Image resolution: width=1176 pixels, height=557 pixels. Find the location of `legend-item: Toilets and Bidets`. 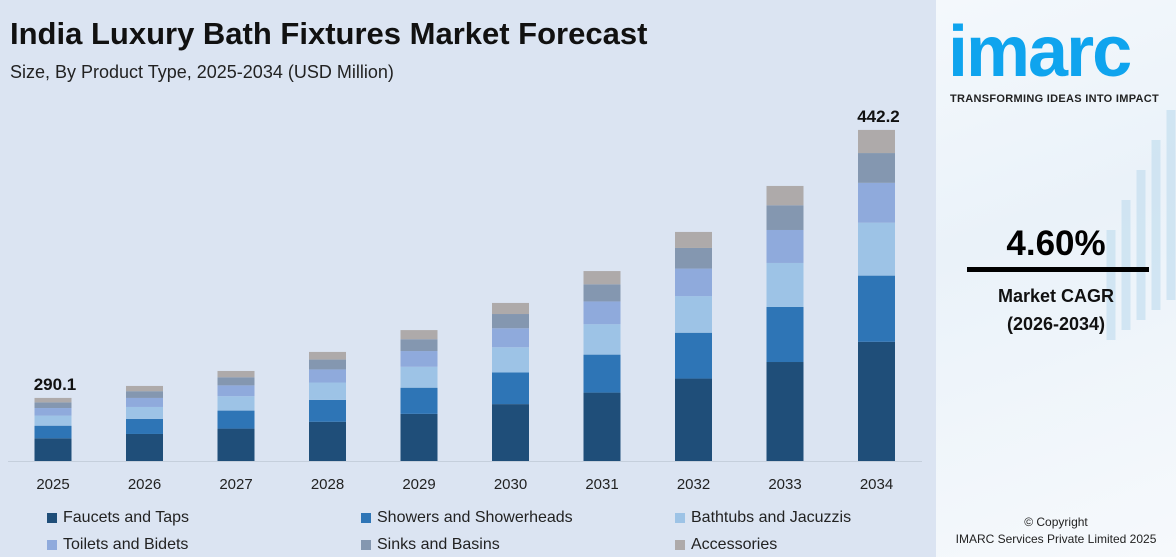

legend-item: Toilets and Bidets is located at coordinates (117, 544).